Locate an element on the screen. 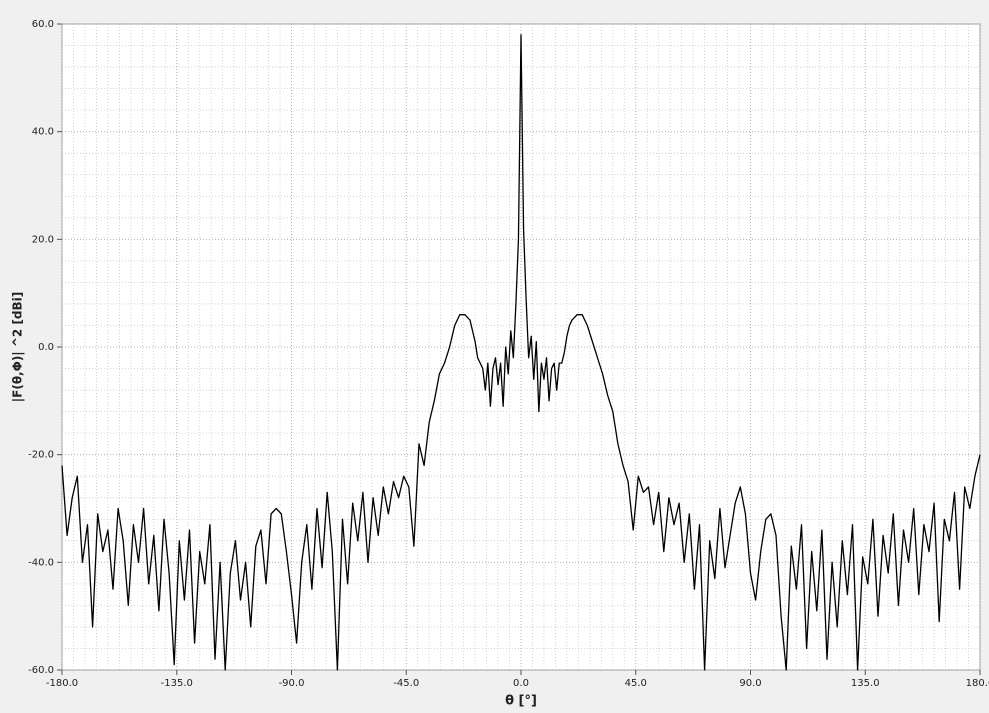 This screenshot has height=713, width=989. y-tick-label: 0.0 is located at coordinates (46, 347).